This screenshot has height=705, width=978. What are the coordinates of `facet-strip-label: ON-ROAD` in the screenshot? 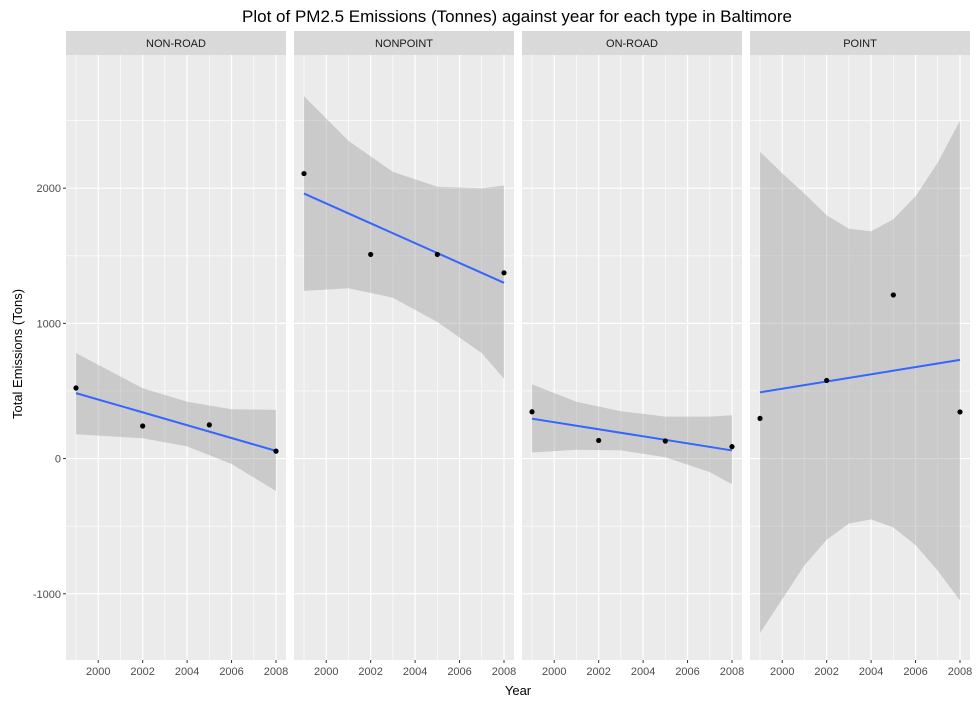 It's located at (632, 44).